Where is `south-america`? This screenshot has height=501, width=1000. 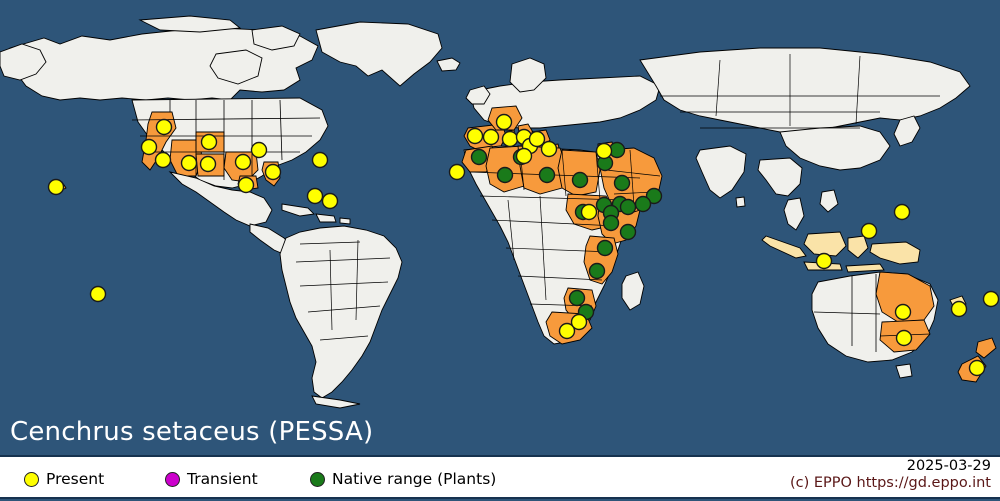 south-america is located at coordinates (341, 312).